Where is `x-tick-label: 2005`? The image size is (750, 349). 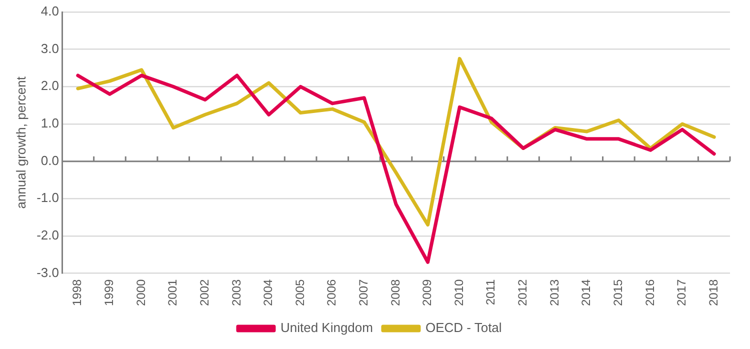
x-tick-label: 2005 is located at coordinates (299, 292).